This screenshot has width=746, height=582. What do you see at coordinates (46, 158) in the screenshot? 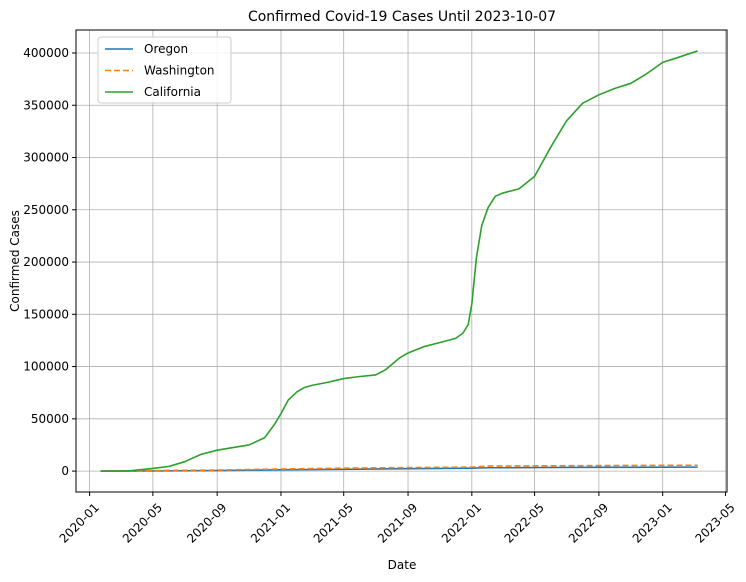
I see `y-tick-label: 300000` at bounding box center [46, 158].